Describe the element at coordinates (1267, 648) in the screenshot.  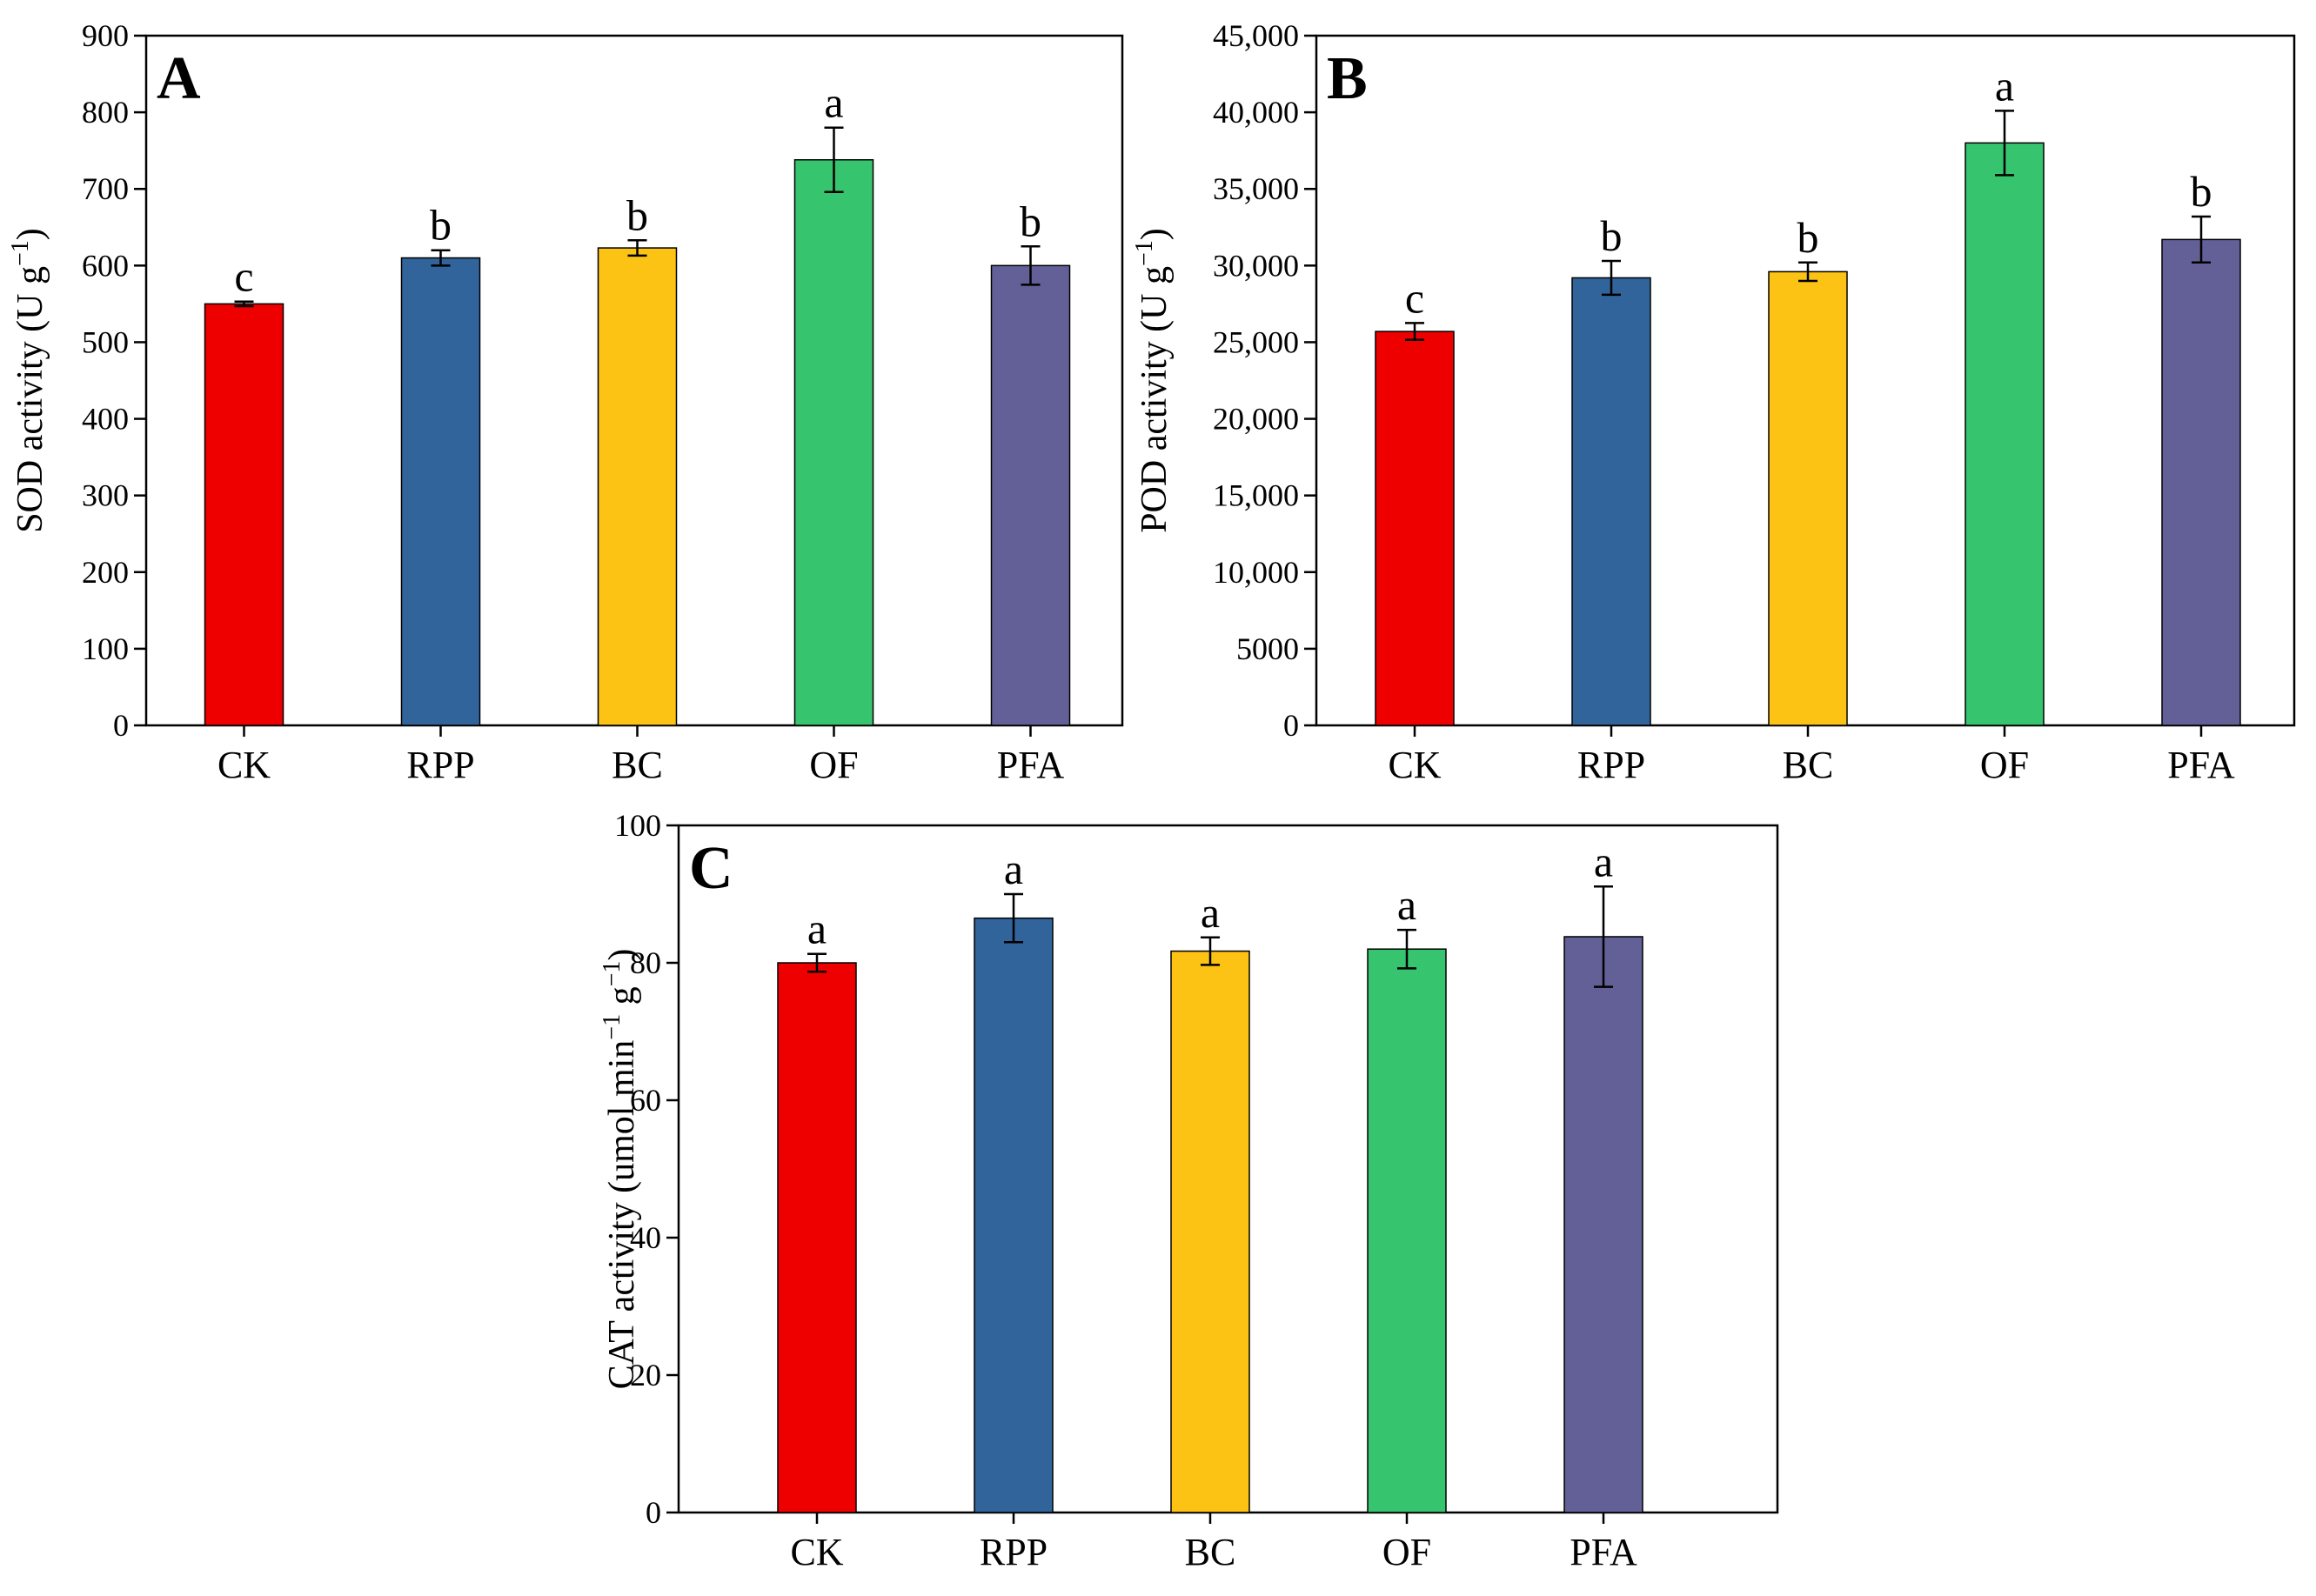
I see `y-tick-label: 5000` at that location.